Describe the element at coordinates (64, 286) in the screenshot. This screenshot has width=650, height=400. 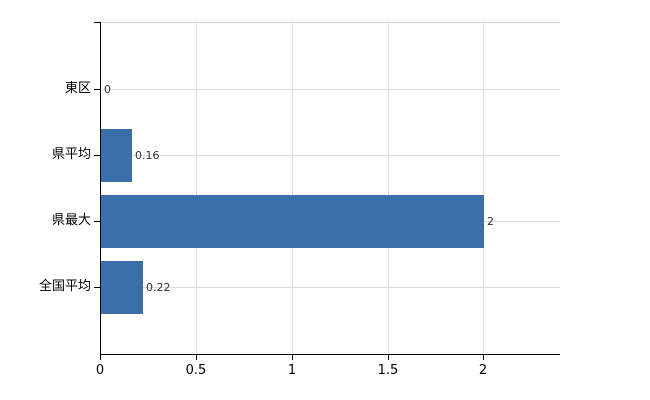
I see `category-label: 全国平均` at that location.